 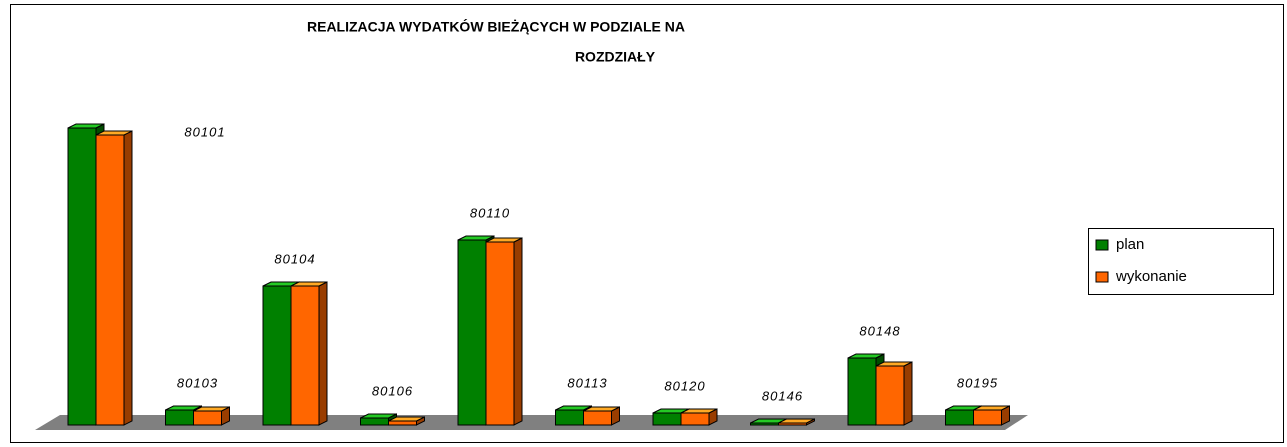 I want to click on category-label: 80120, so click(x=684, y=385).